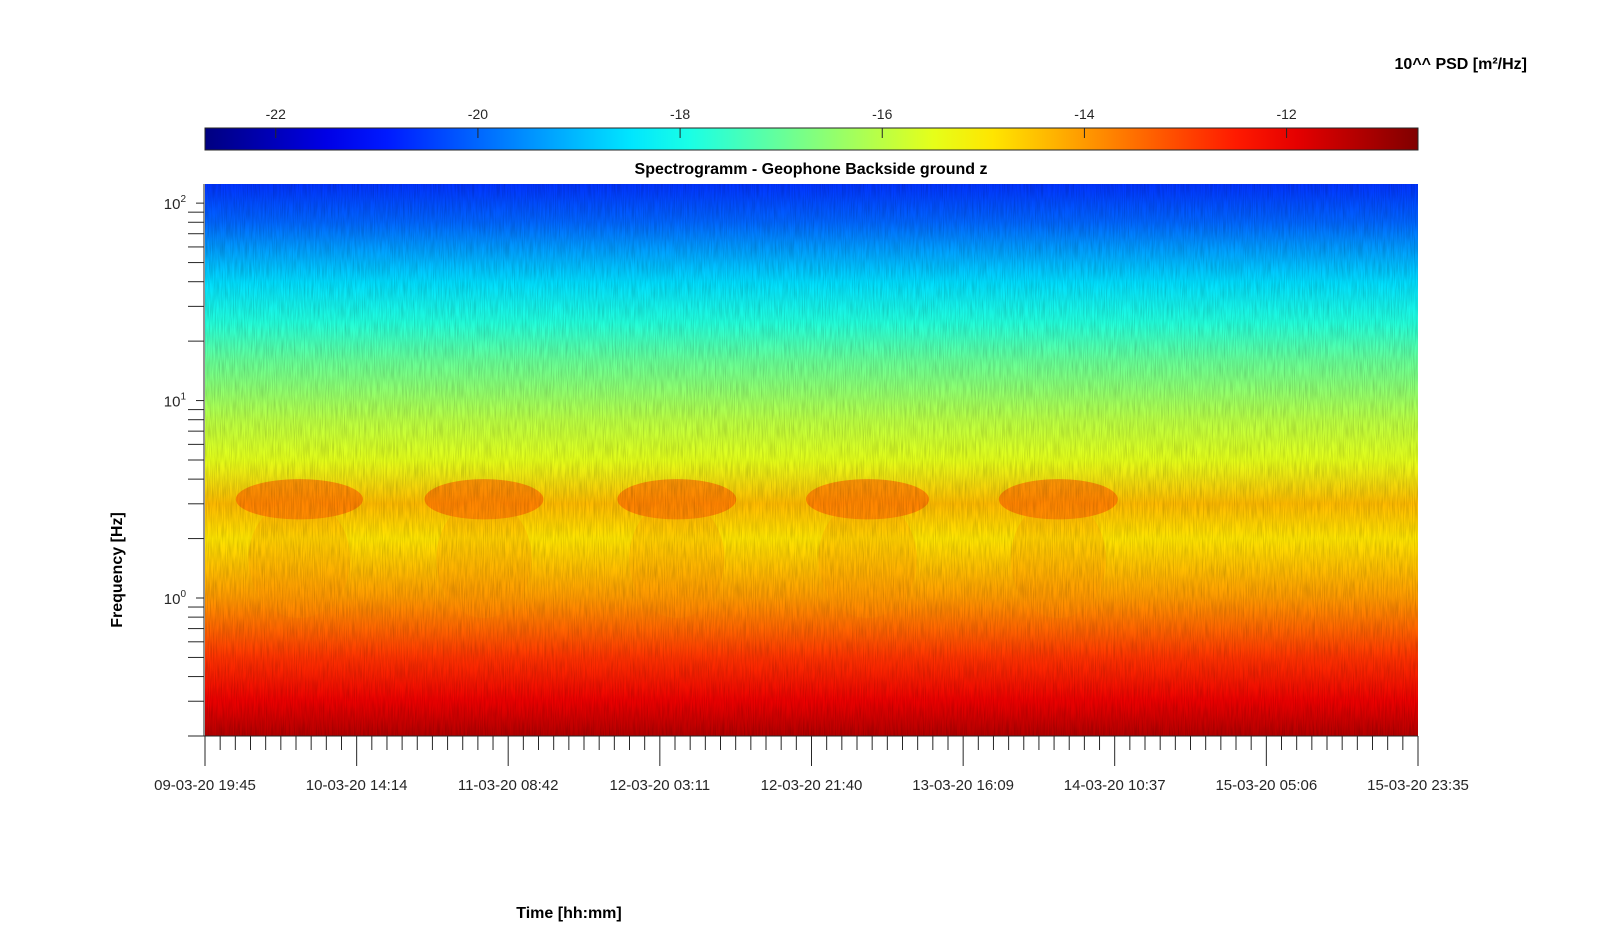  I want to click on x-tick-label: 10-03-20 14:14, so click(357, 785).